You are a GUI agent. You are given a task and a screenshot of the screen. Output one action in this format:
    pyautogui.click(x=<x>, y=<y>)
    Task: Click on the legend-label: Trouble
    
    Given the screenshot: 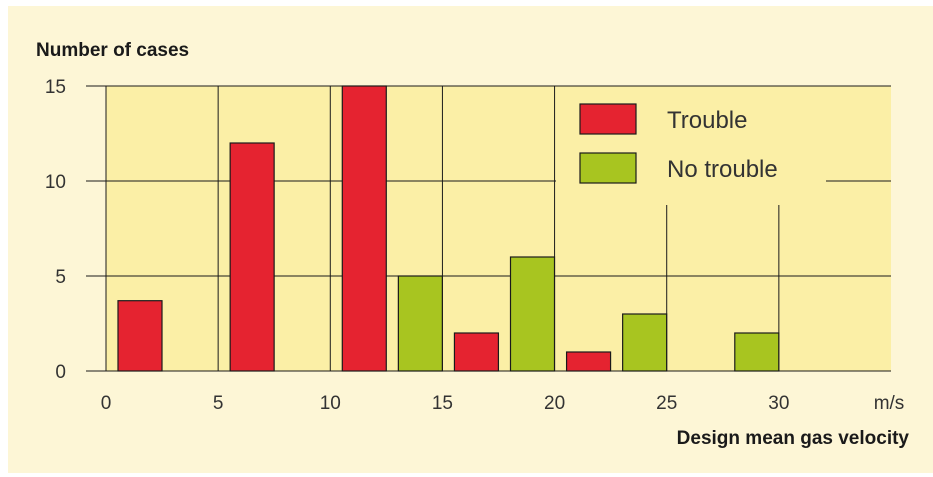 What is the action you would take?
    pyautogui.click(x=707, y=120)
    